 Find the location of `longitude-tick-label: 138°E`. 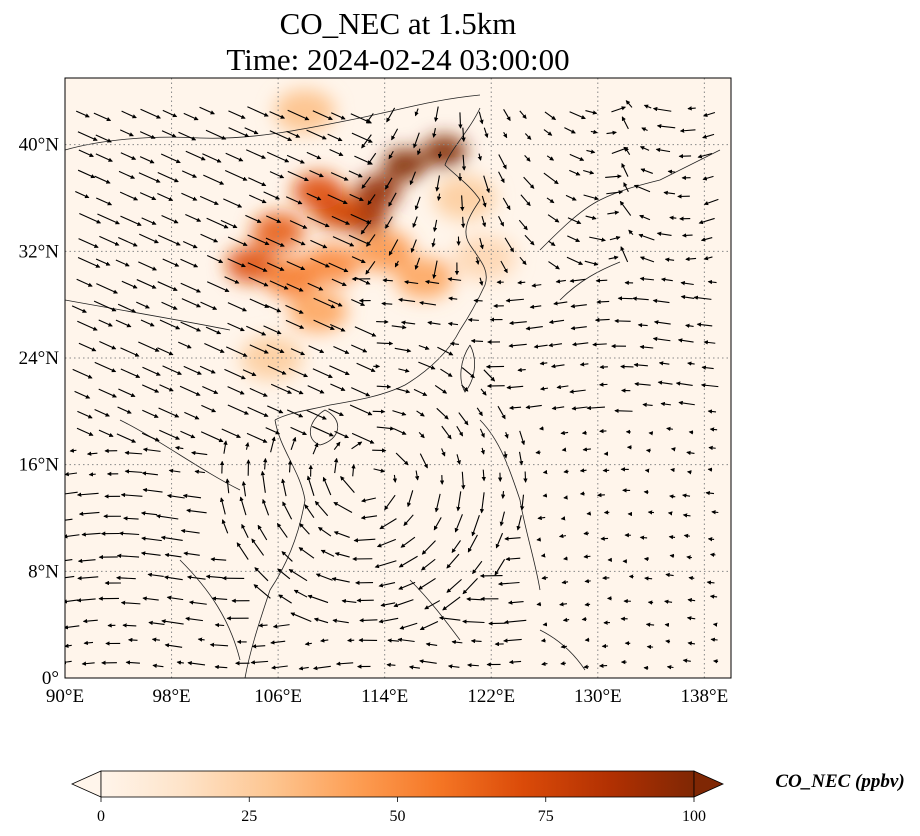

longitude-tick-label: 138°E is located at coordinates (705, 696).